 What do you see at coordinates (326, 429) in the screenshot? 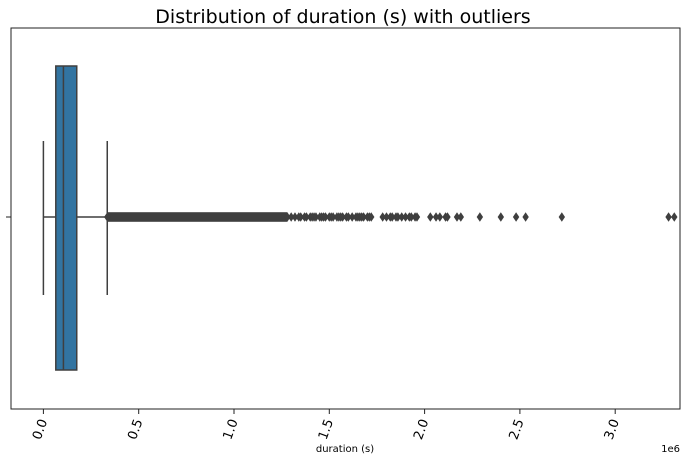
I see `x-tick-label: 1.5` at bounding box center [326, 429].